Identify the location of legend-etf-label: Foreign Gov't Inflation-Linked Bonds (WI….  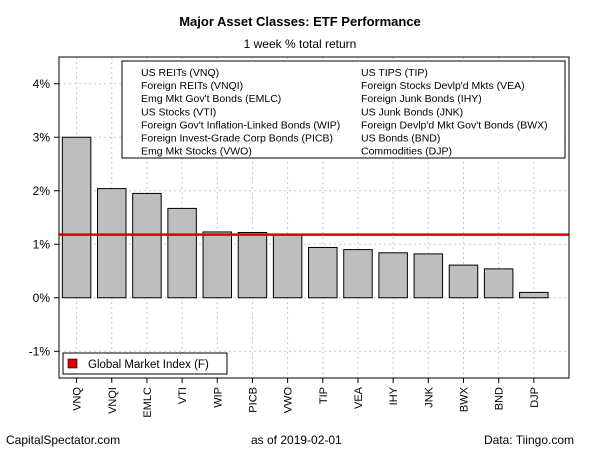
(240, 125).